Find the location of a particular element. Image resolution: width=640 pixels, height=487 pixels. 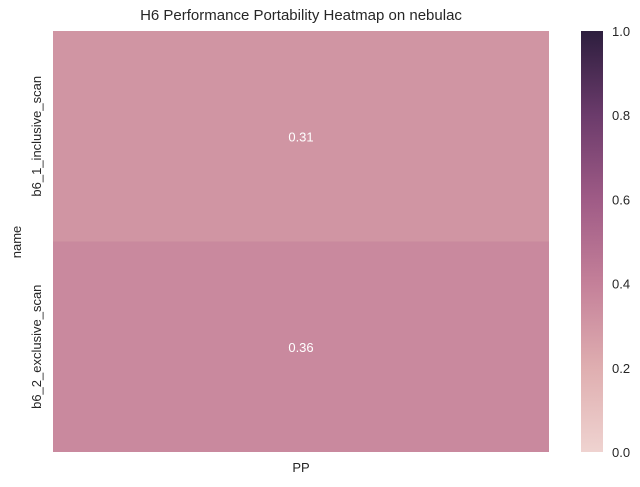

colorbar-tick-label: 0.0 is located at coordinates (621, 452).